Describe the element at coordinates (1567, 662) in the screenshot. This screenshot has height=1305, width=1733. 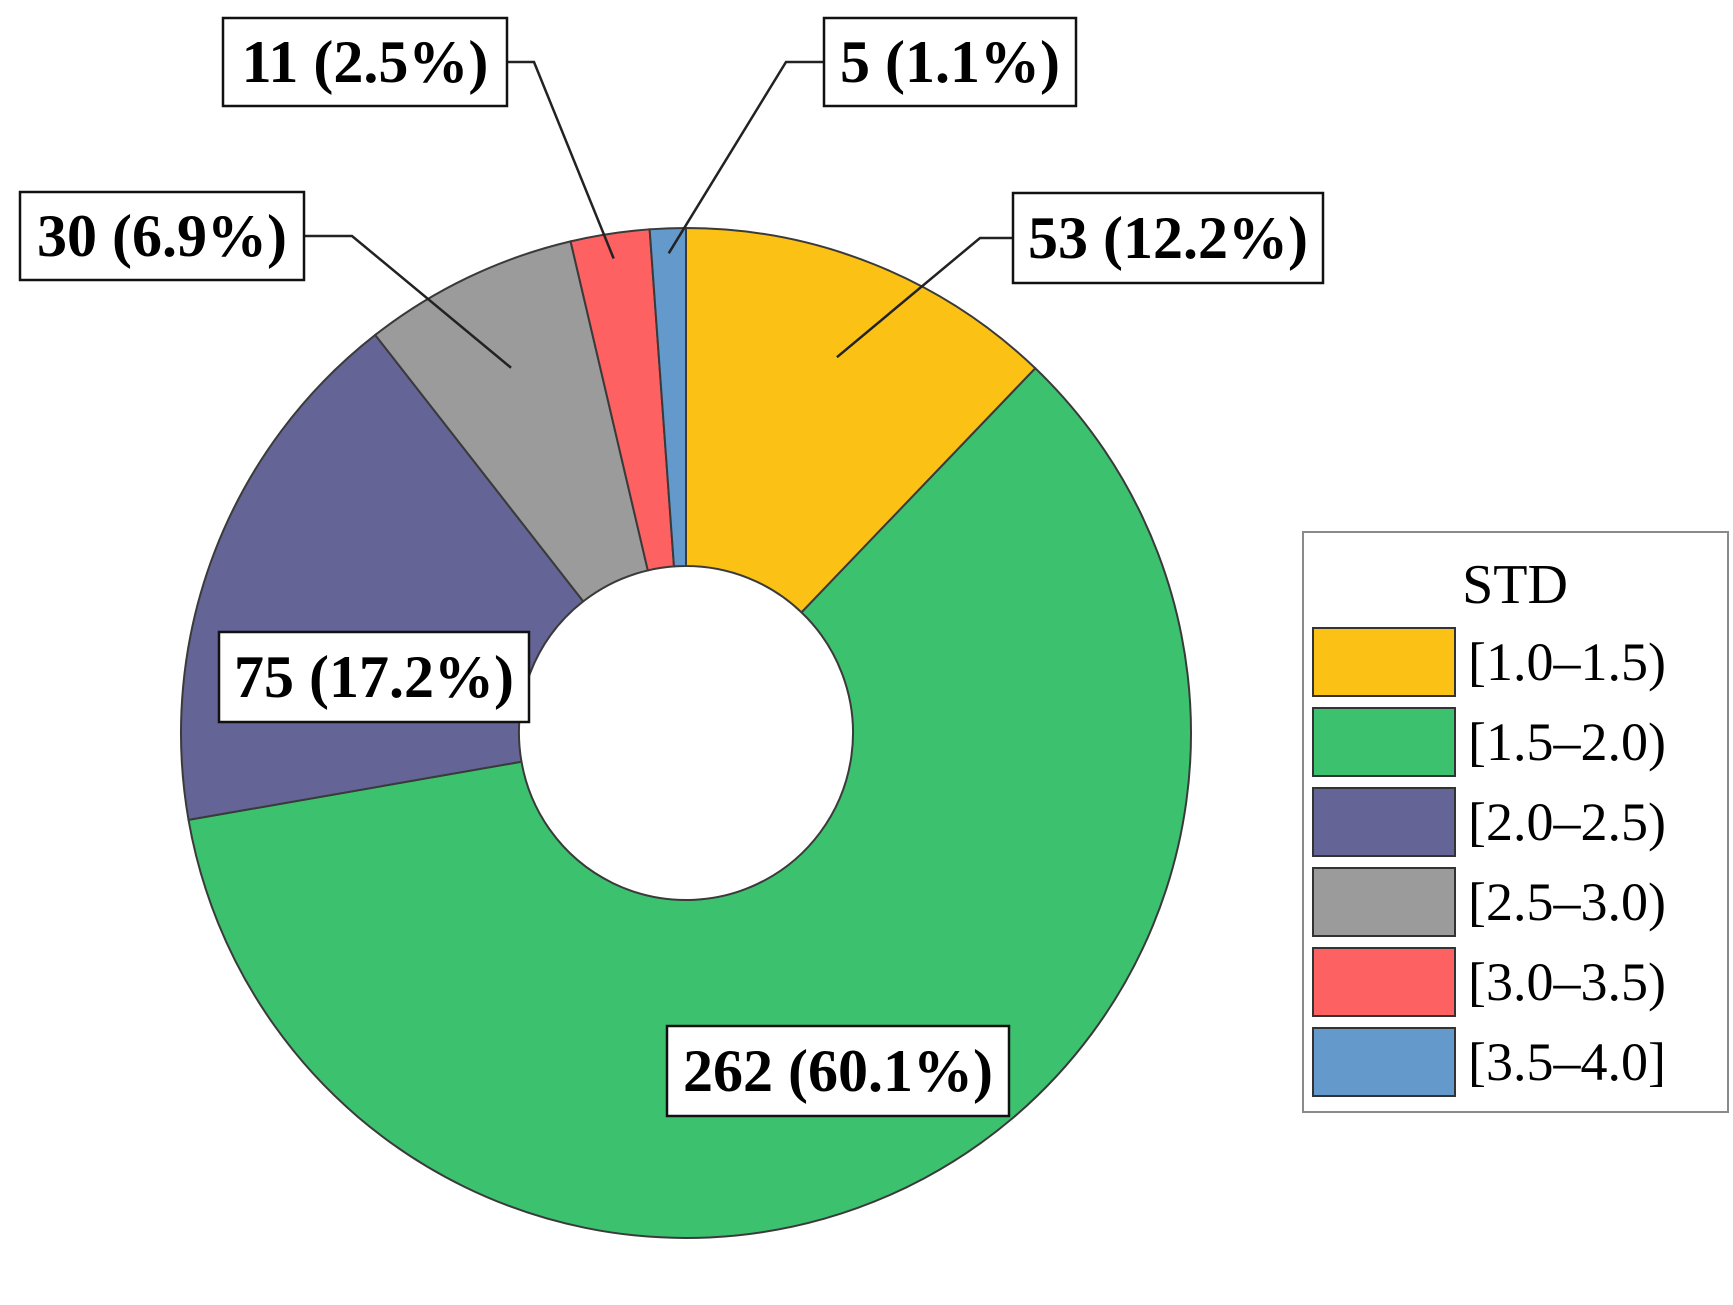
I see `legend-label: [1.0–1.5)` at that location.